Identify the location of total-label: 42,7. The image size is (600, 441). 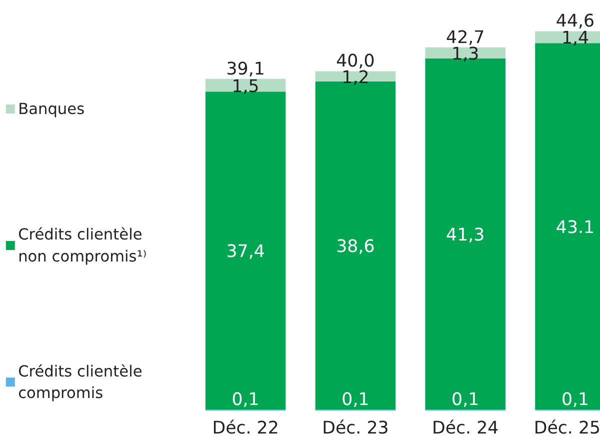
(465, 38).